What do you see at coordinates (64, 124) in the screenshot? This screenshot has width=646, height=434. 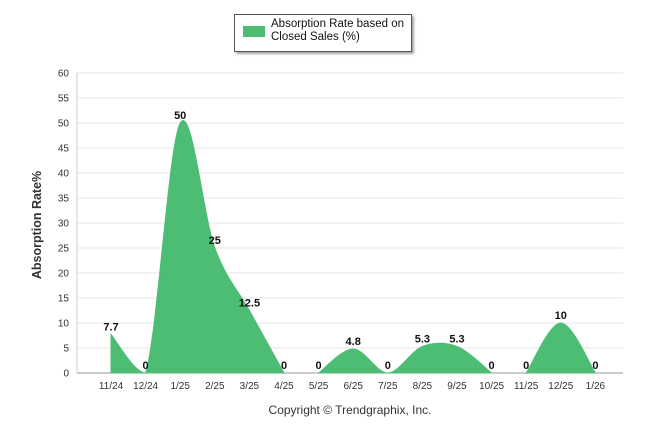 I see `y-tick-label: 50` at bounding box center [64, 124].